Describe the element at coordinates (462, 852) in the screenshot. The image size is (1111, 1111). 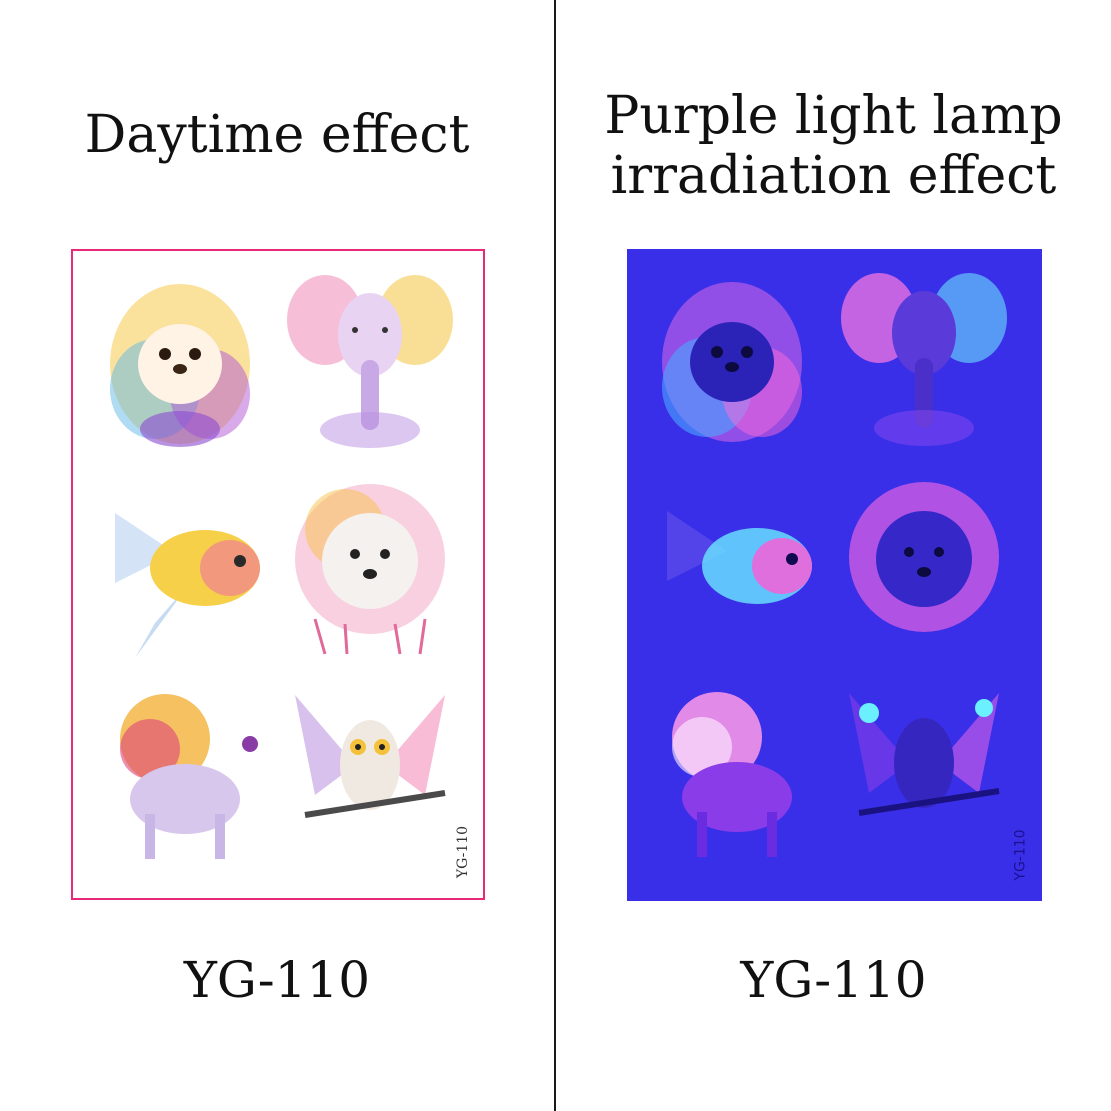
I see `daytime-sheet-code: YG-110` at that location.